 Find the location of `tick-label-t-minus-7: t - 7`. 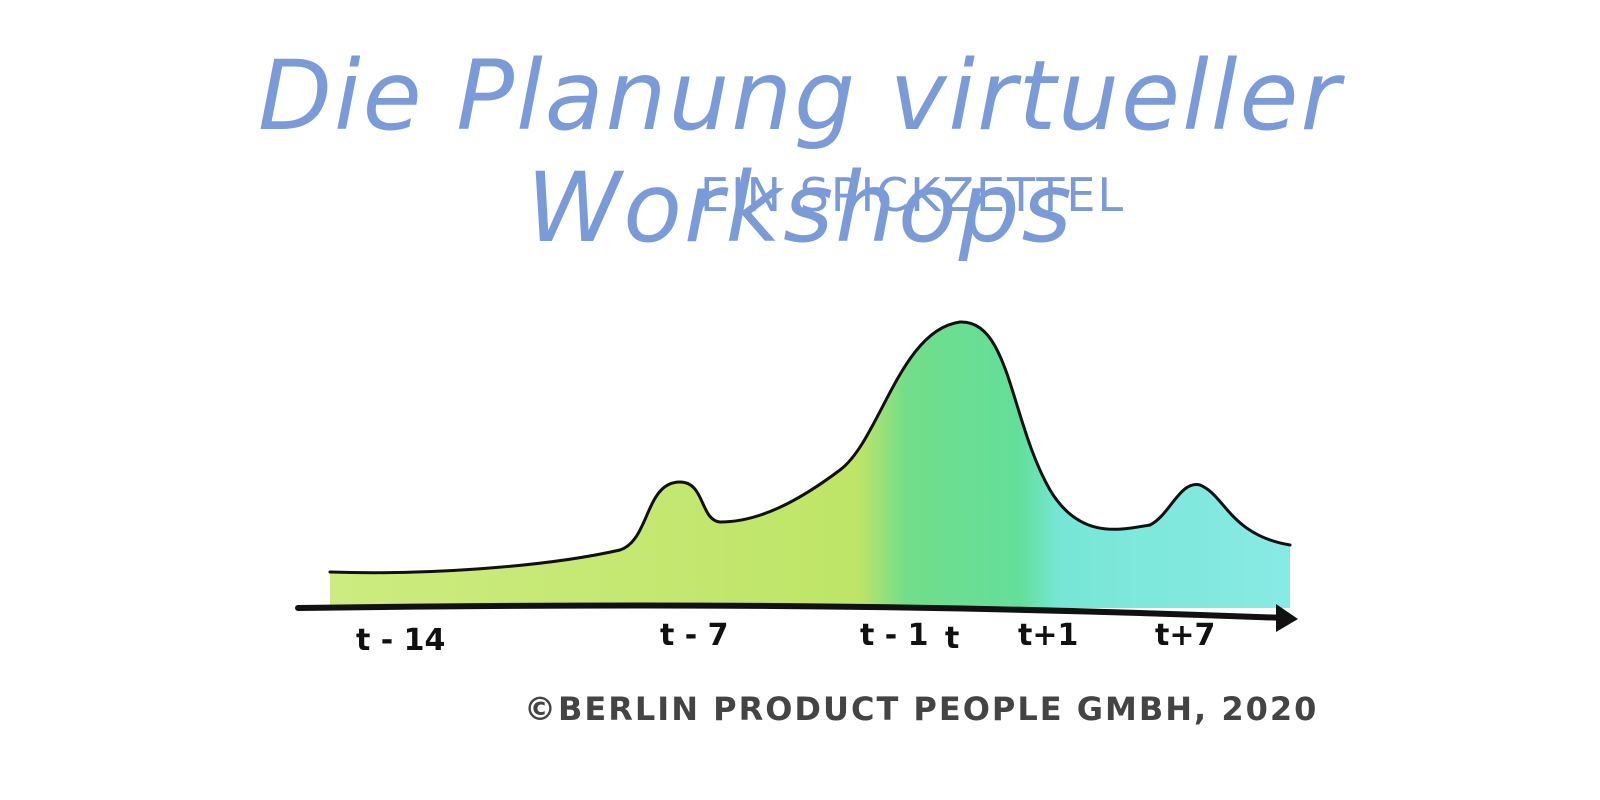

tick-label-t-minus-7: t - 7 is located at coordinates (694, 635).